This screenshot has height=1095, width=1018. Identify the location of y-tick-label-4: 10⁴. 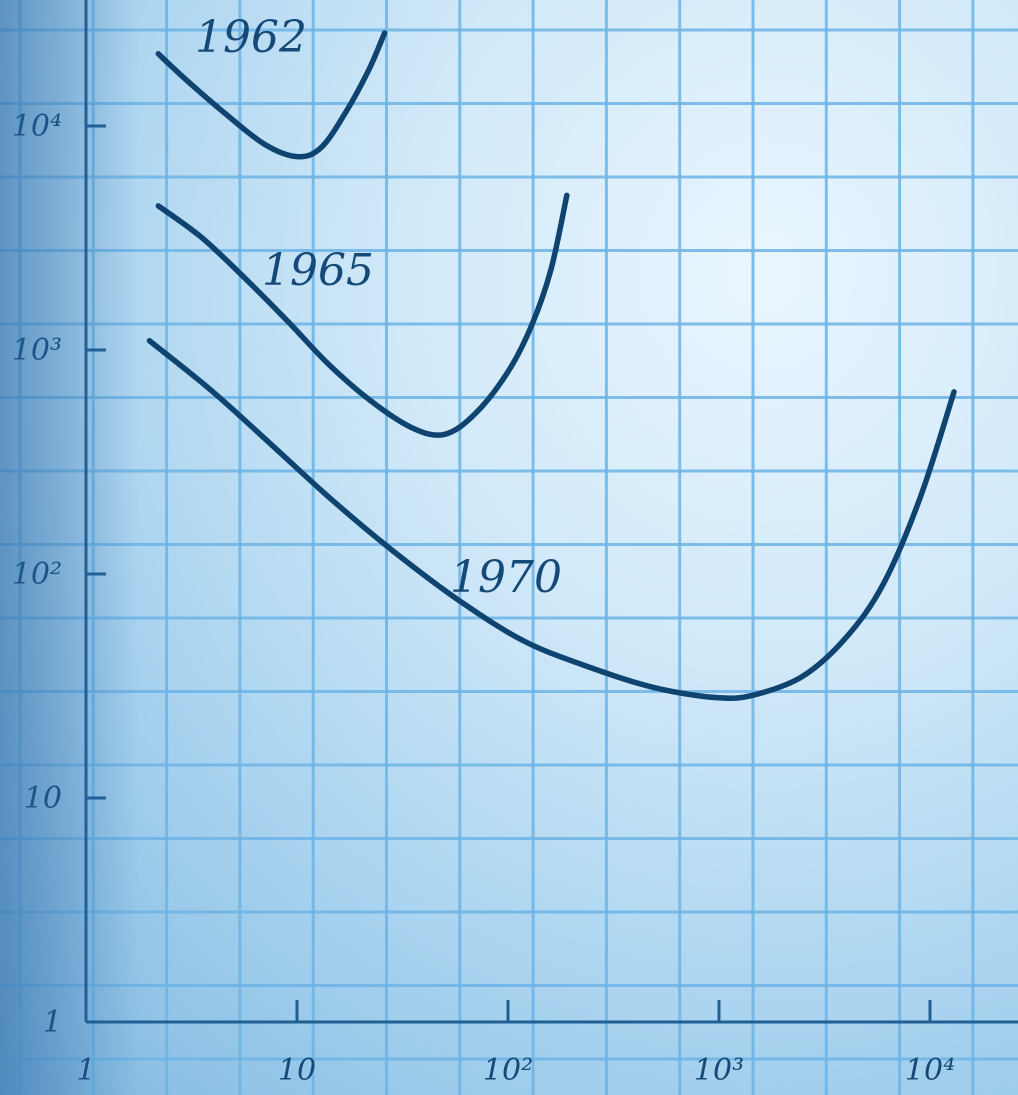
(37, 126).